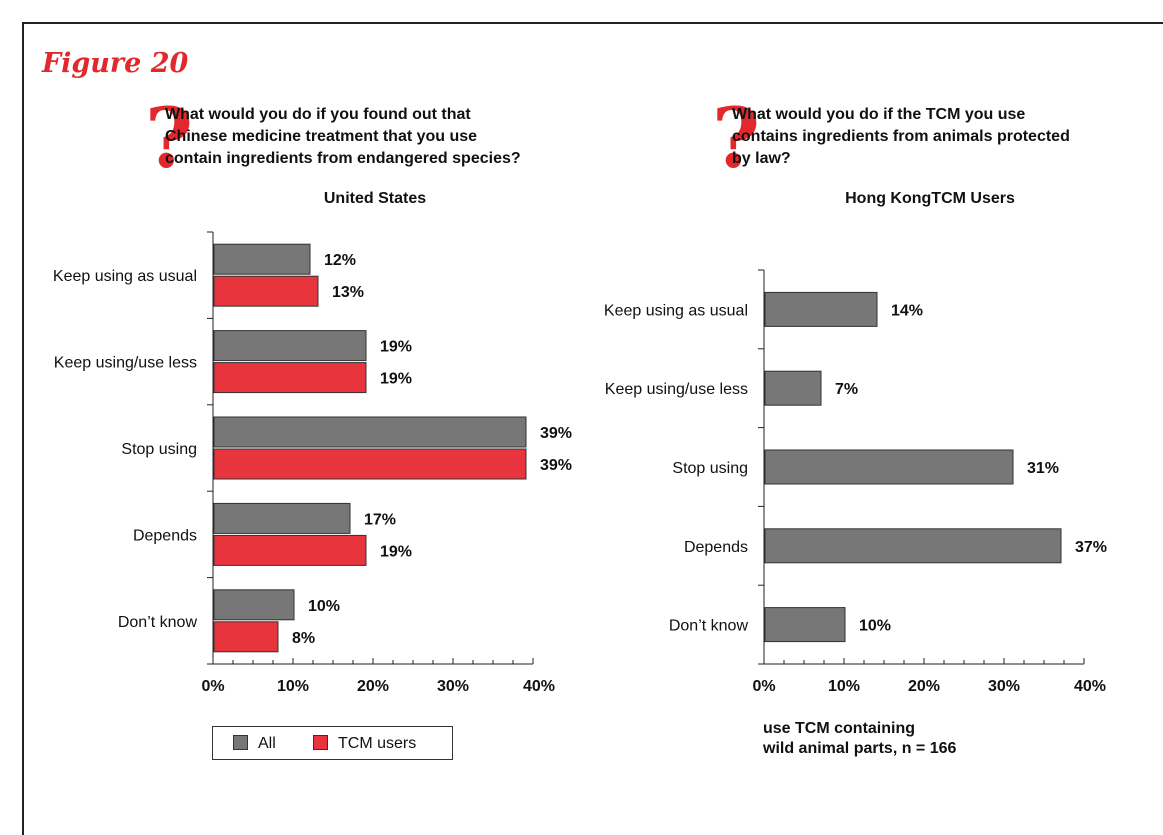 The height and width of the screenshot is (835, 1163). I want to click on legend-swatch-tcm, so click(320, 742).